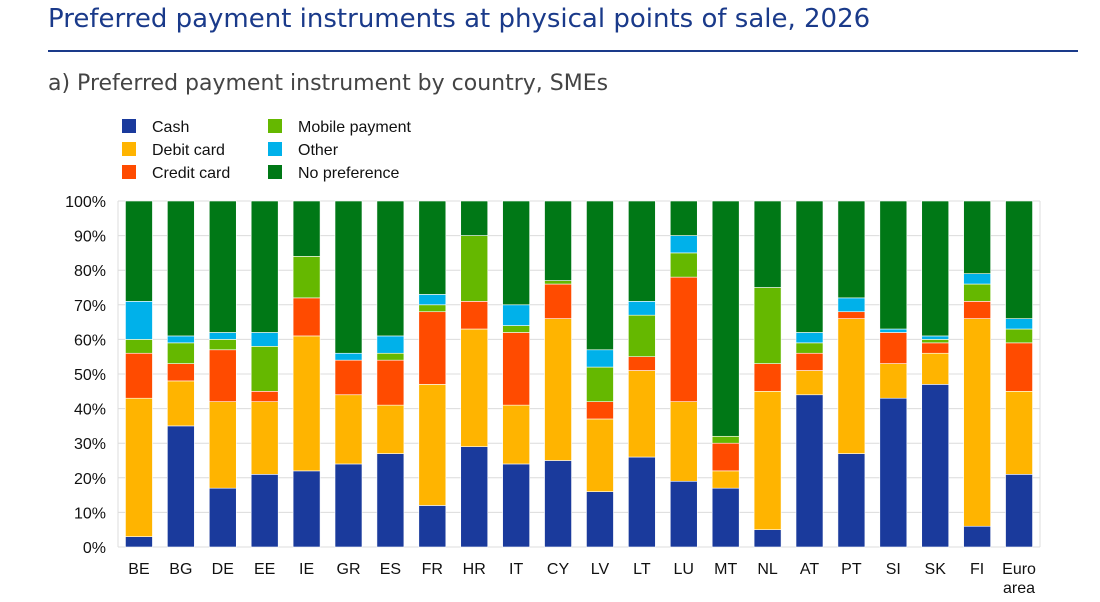 Image resolution: width=1100 pixels, height=602 pixels. I want to click on legend-label: Mobile payment, so click(355, 127).